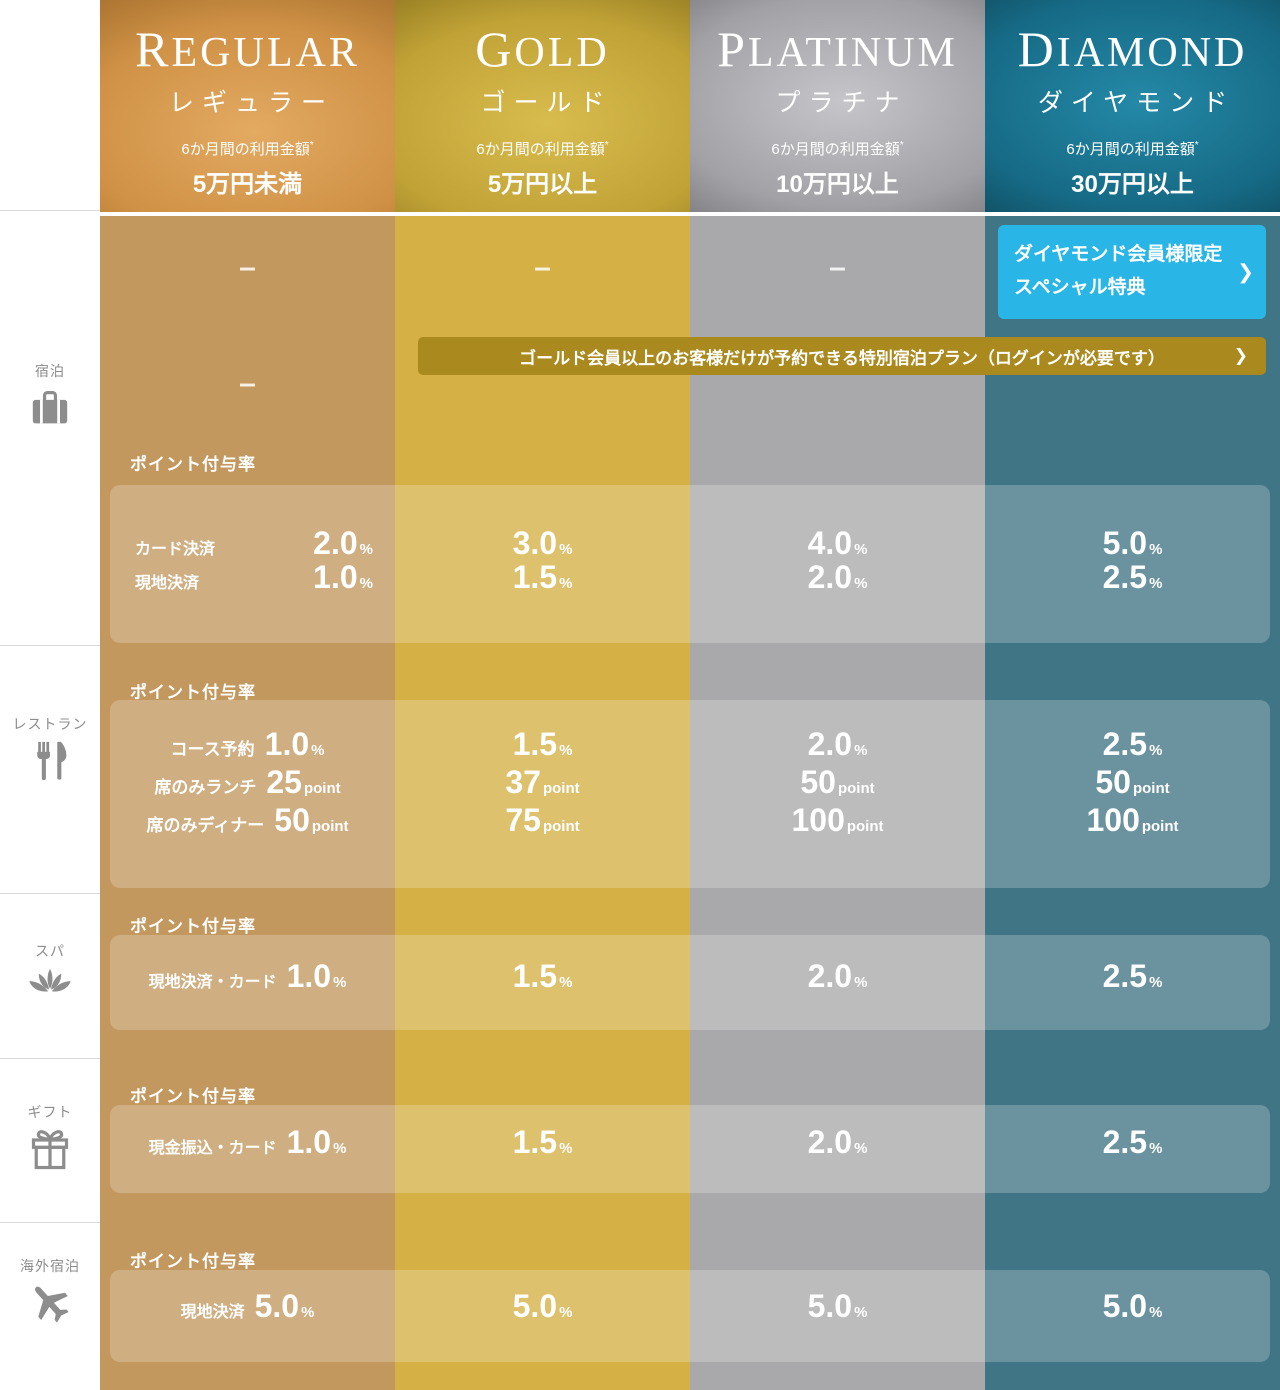 The height and width of the screenshot is (1390, 1280). I want to click on gift-icon, so click(50, 1151).